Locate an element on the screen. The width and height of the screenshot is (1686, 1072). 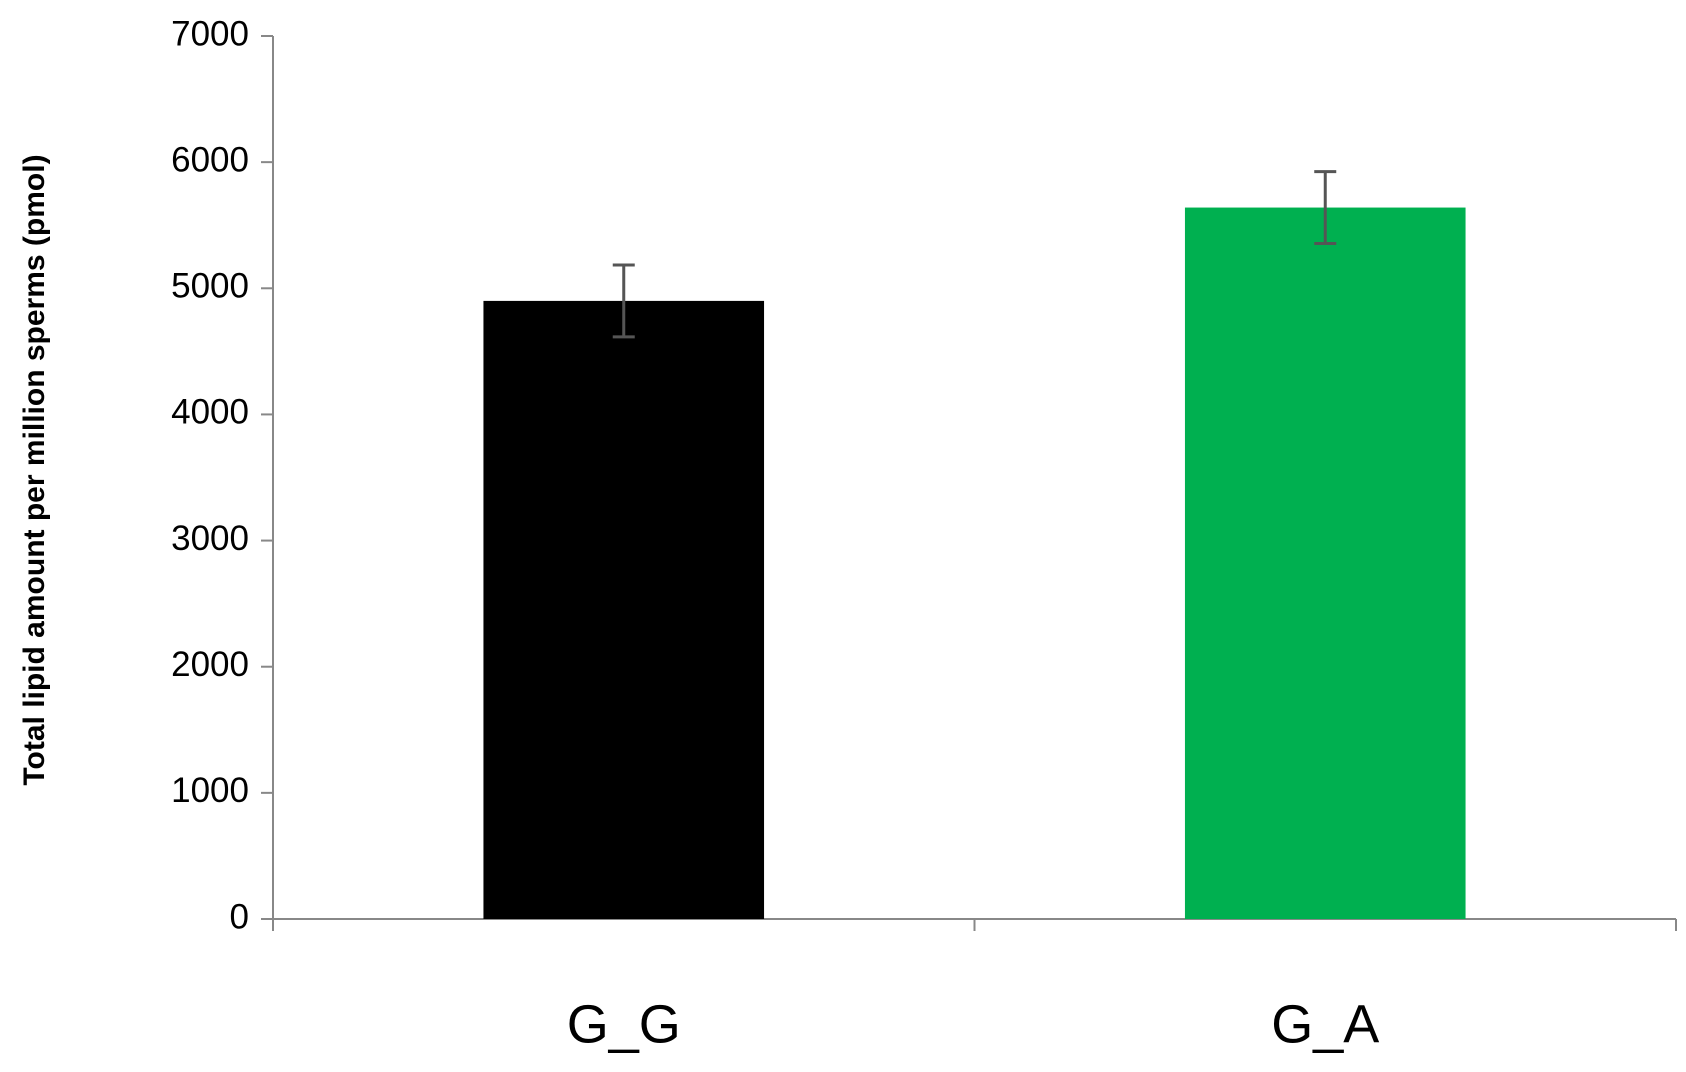
y-tick-label: 6000 is located at coordinates (210, 159).